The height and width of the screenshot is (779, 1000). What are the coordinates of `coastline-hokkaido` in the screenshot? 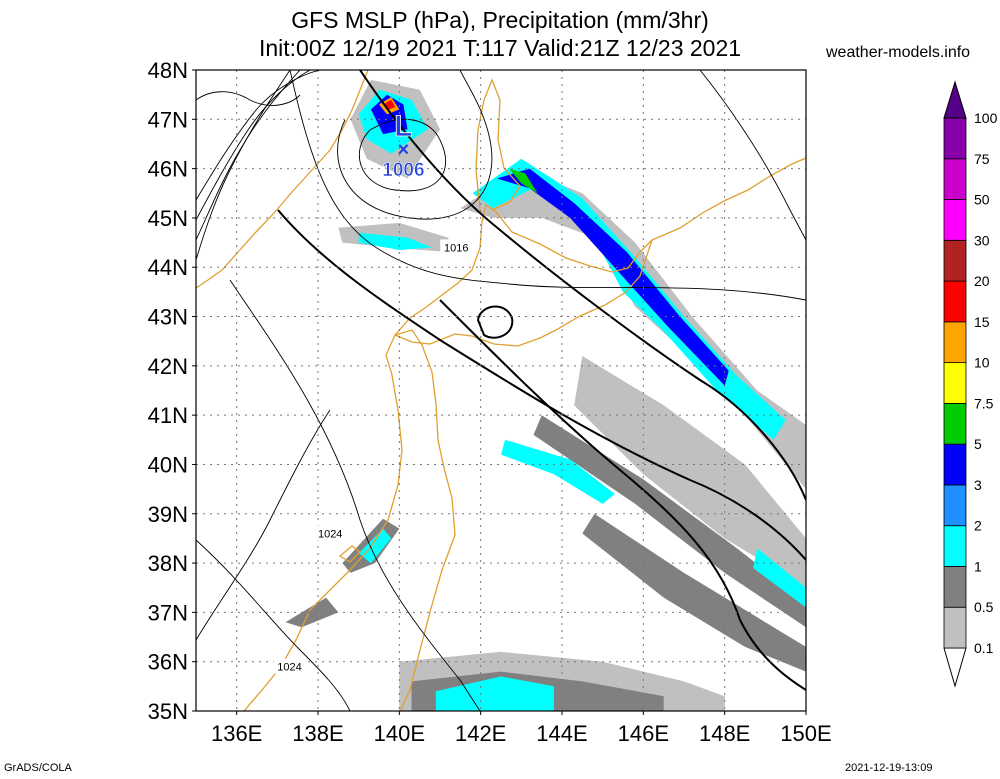 It's located at (523, 275).